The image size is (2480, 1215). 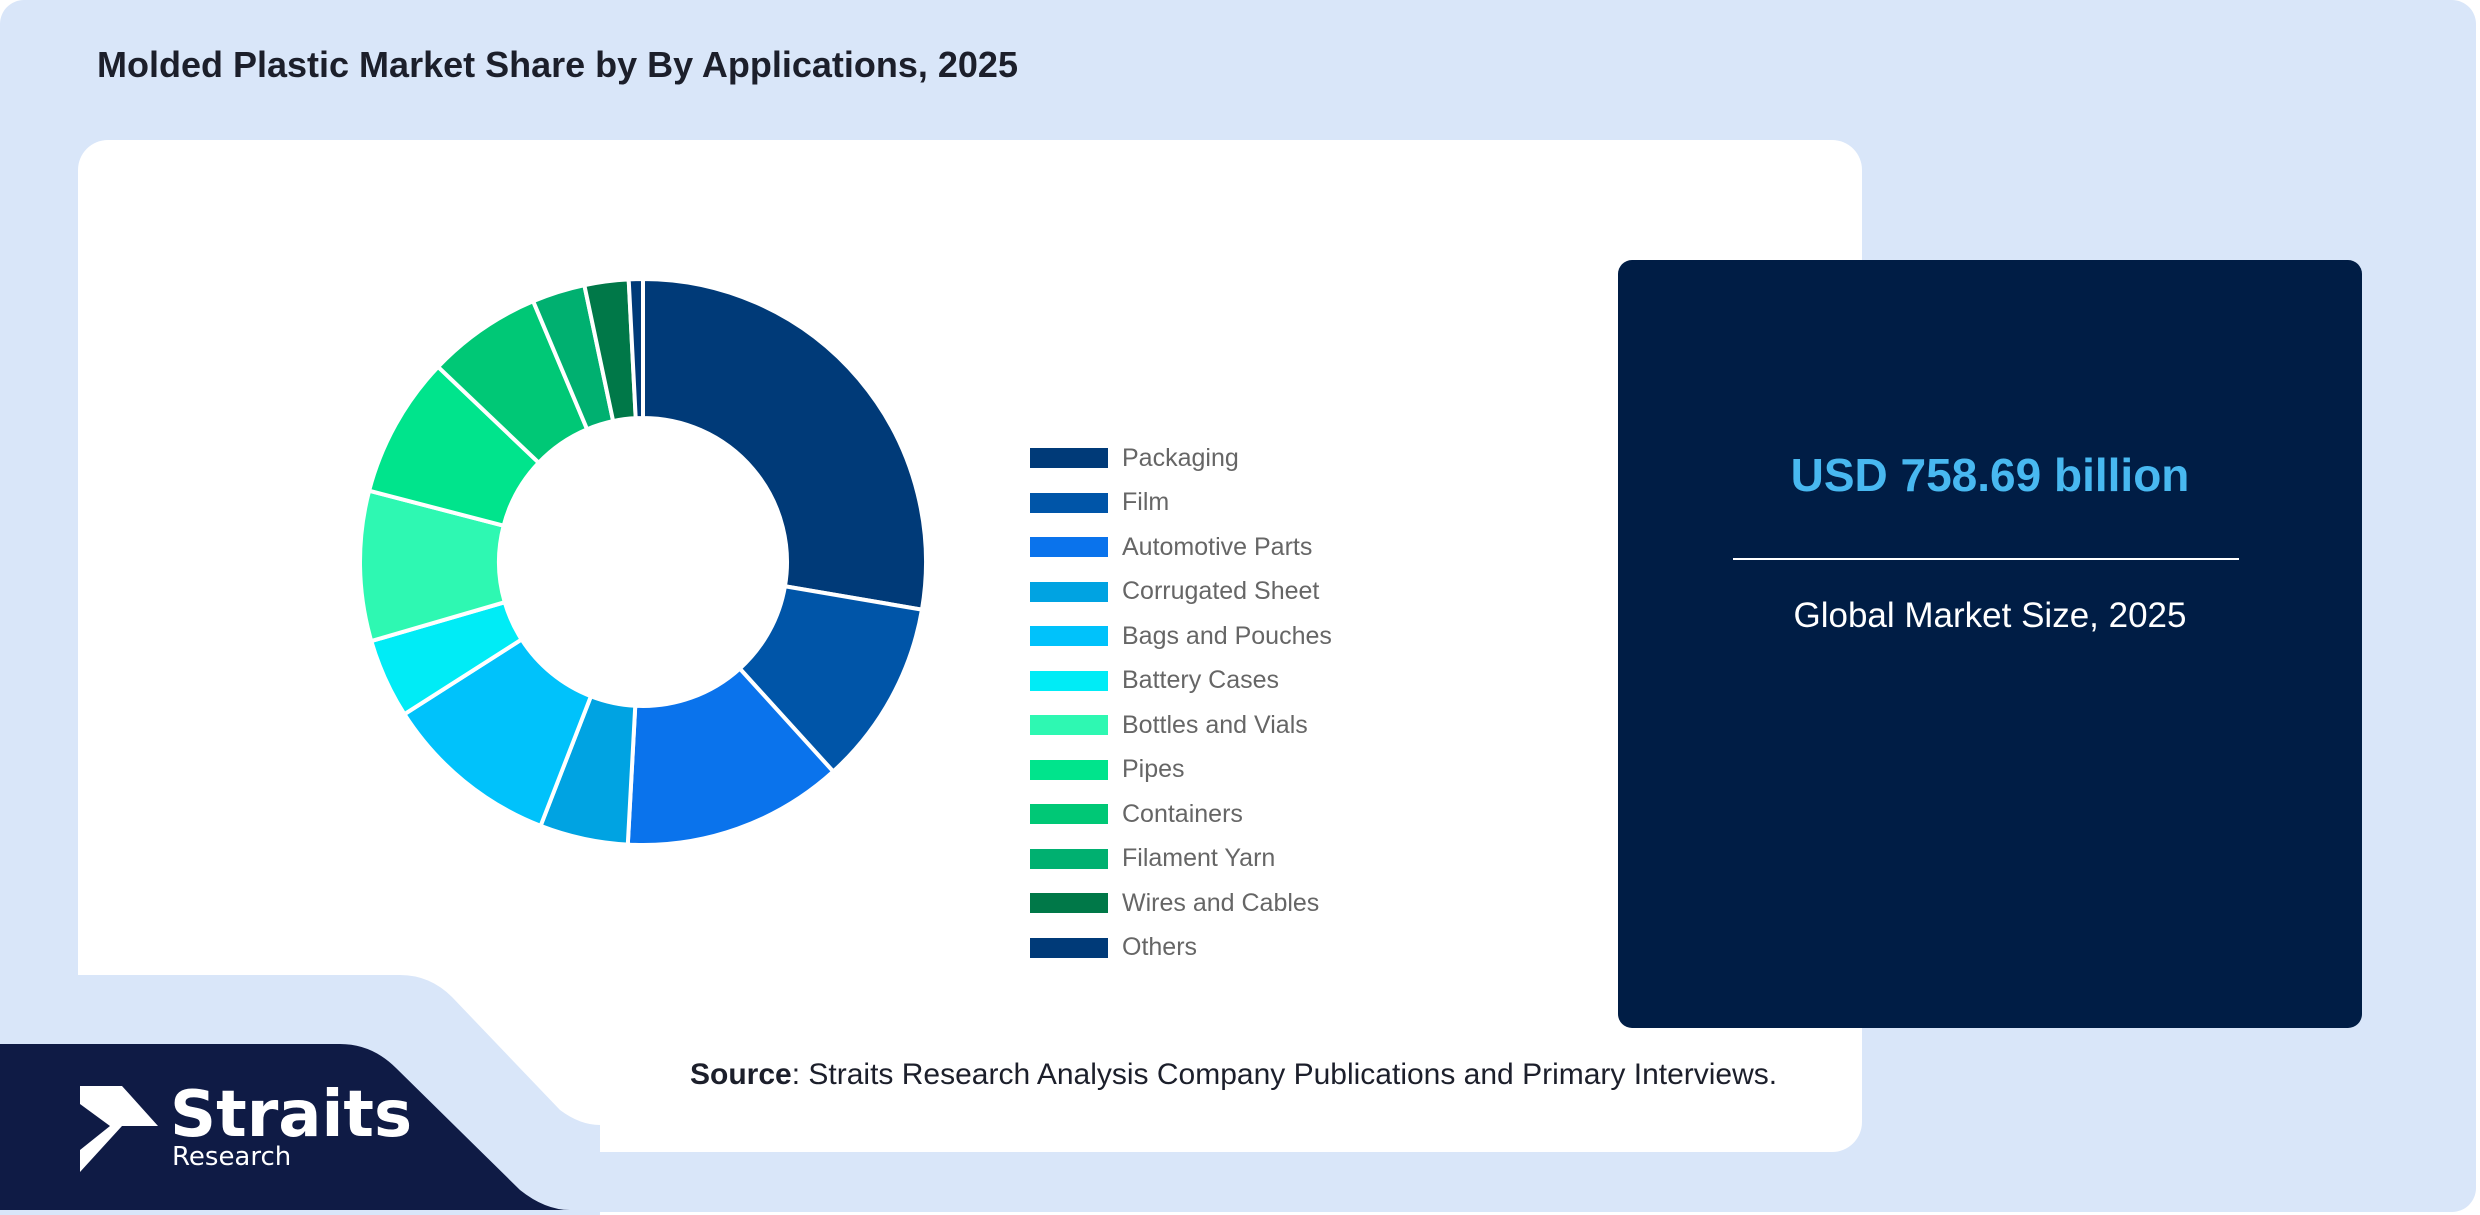 What do you see at coordinates (741, 1074) in the screenshot?
I see `source-prefix: Source` at bounding box center [741, 1074].